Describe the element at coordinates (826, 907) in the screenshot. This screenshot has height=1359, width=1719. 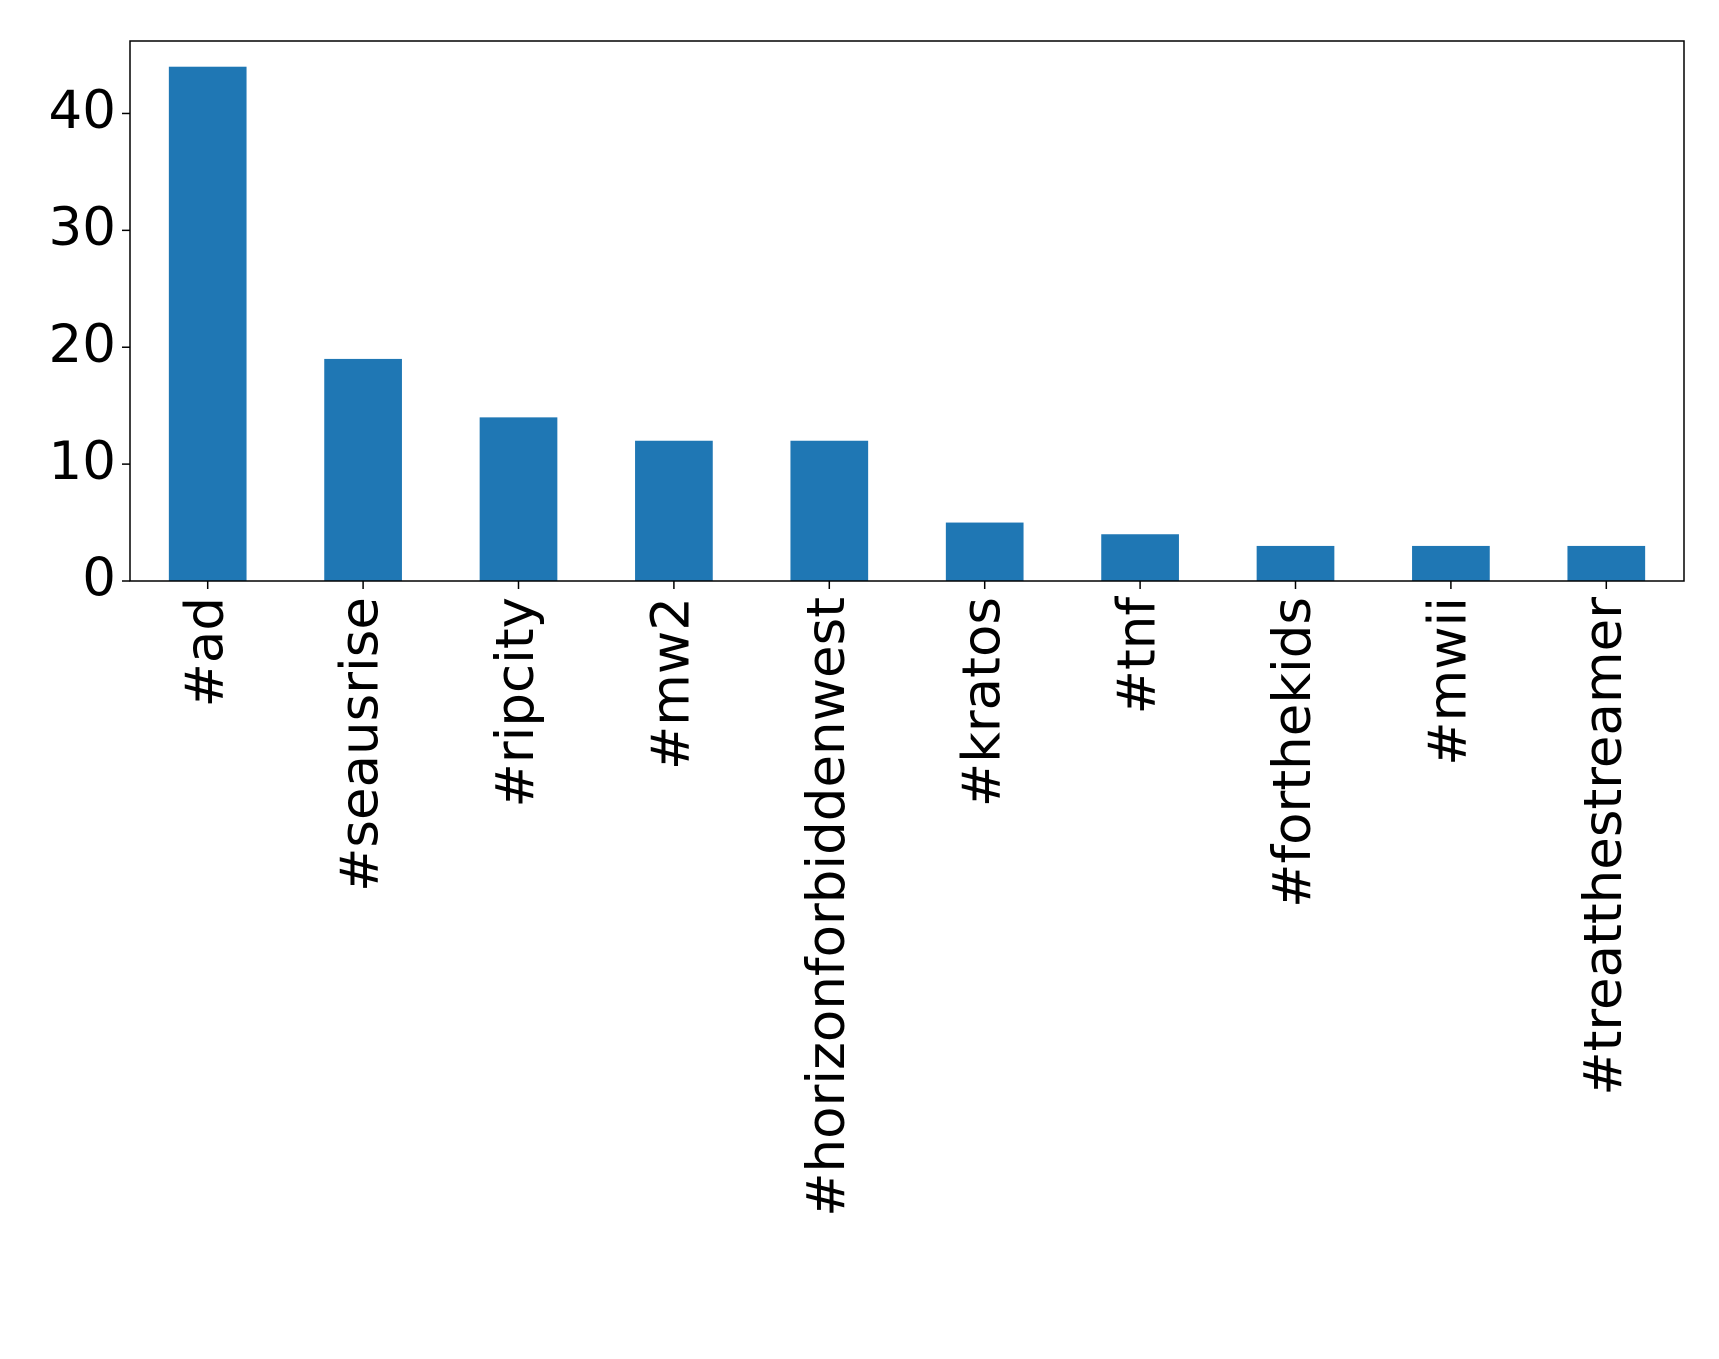
I see `x-tick-label: #horizonforbiddenwest` at that location.